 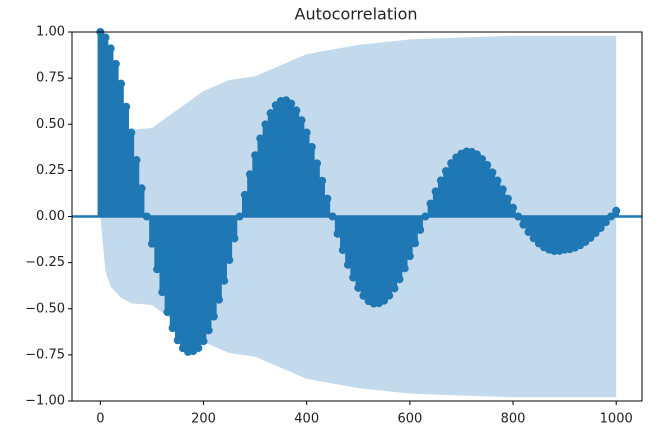 What do you see at coordinates (45, 354) in the screenshot?
I see `y-tick-label: −0.75` at bounding box center [45, 354].